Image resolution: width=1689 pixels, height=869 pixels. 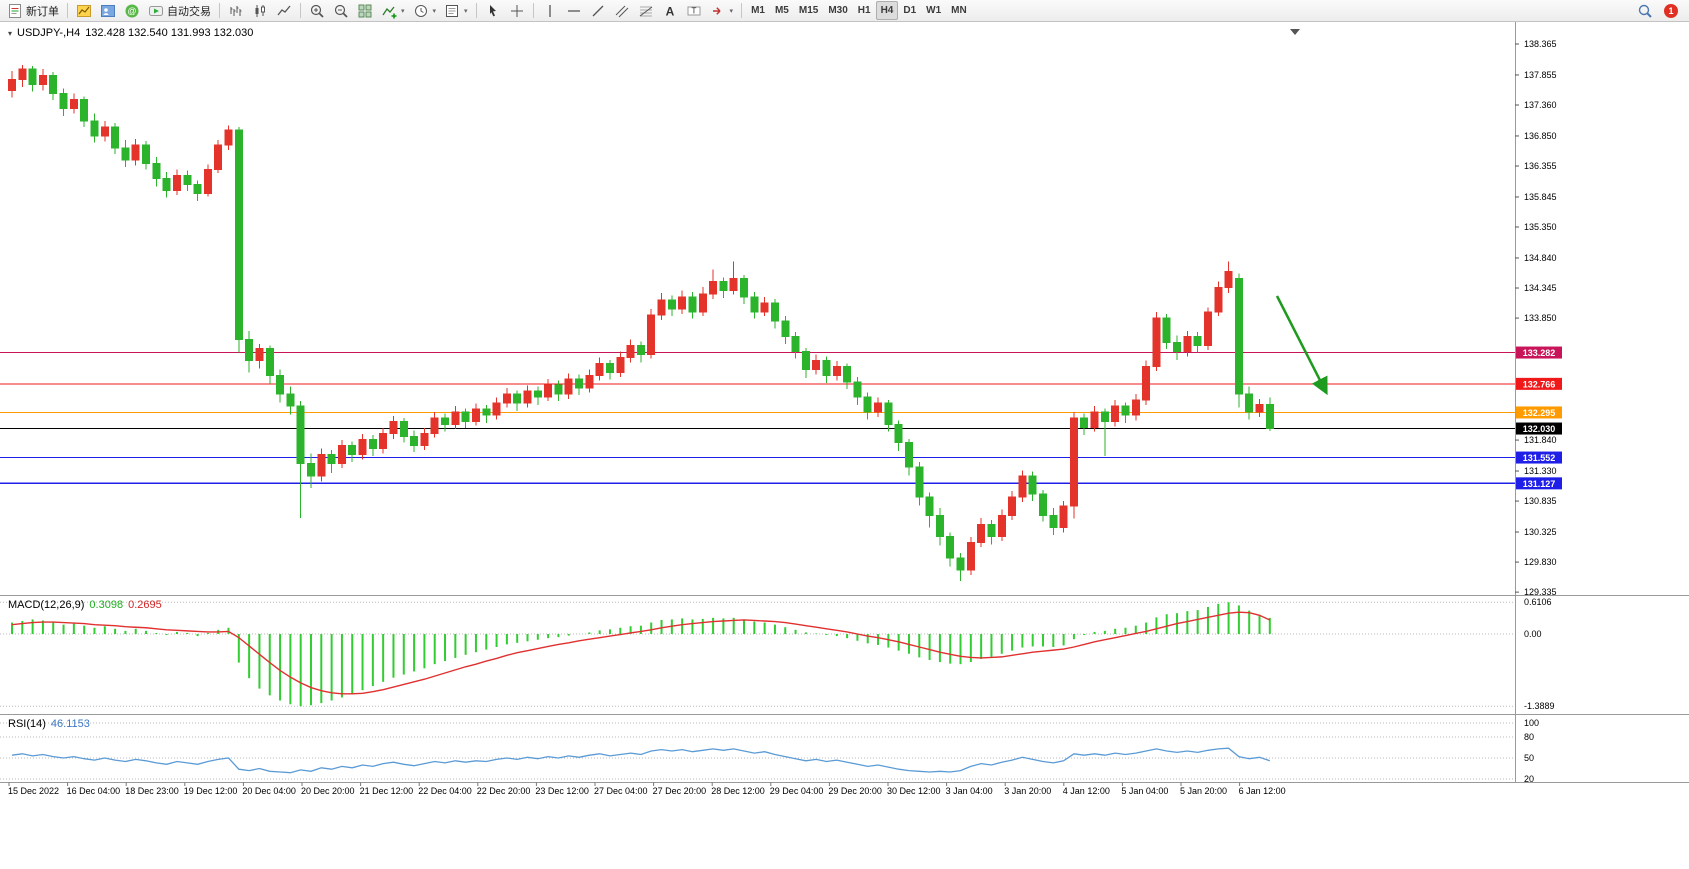 I want to click on svg-text: 0.6106, so click(x=1538, y=602).